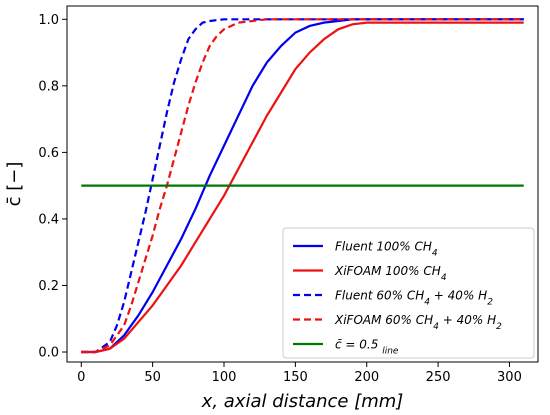 The image size is (550, 415). Describe the element at coordinates (390, 273) in the screenshot. I see `legend-label: XiFOAM 100% CH4` at that location.